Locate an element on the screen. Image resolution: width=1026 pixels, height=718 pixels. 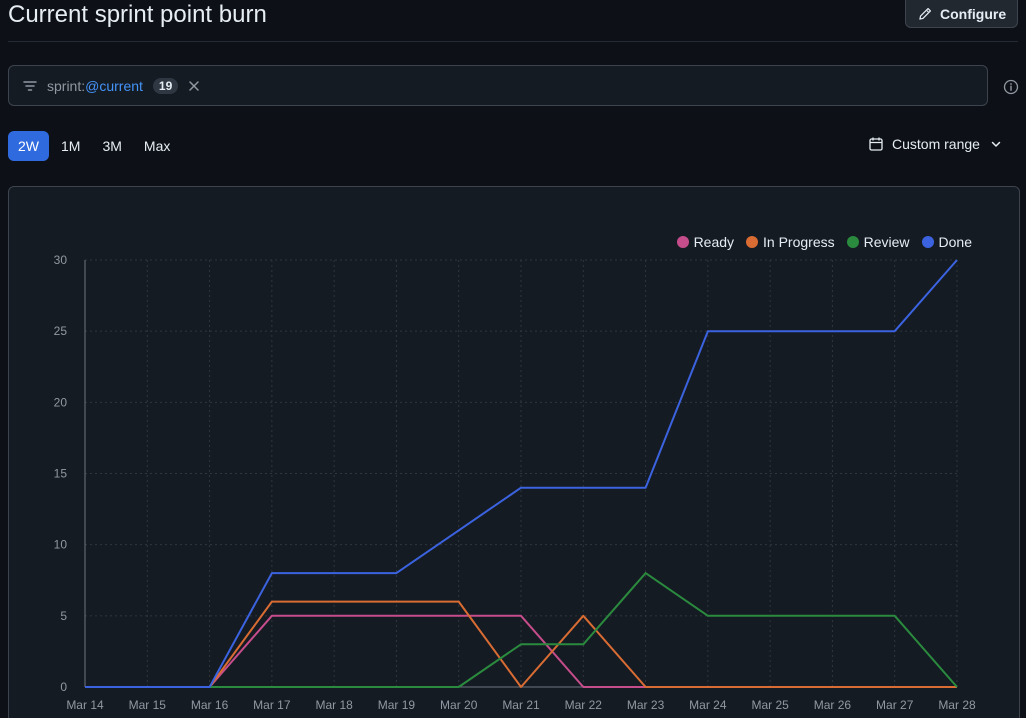
x-tick-label: Mar 17 is located at coordinates (272, 705).